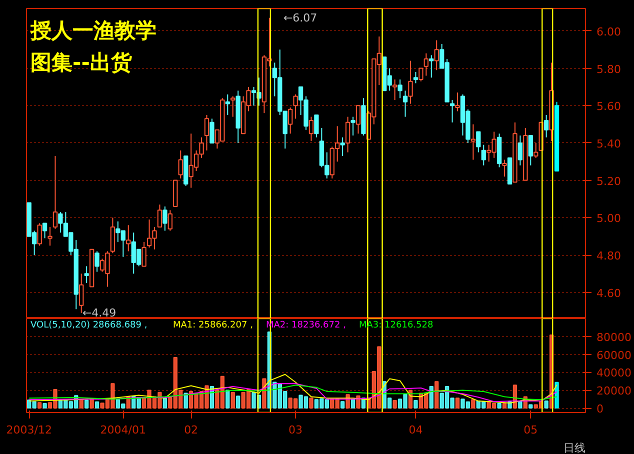 The image size is (634, 454). What do you see at coordinates (608, 181) in the screenshot?
I see `y-tick-label: 5.20` at bounding box center [608, 181].